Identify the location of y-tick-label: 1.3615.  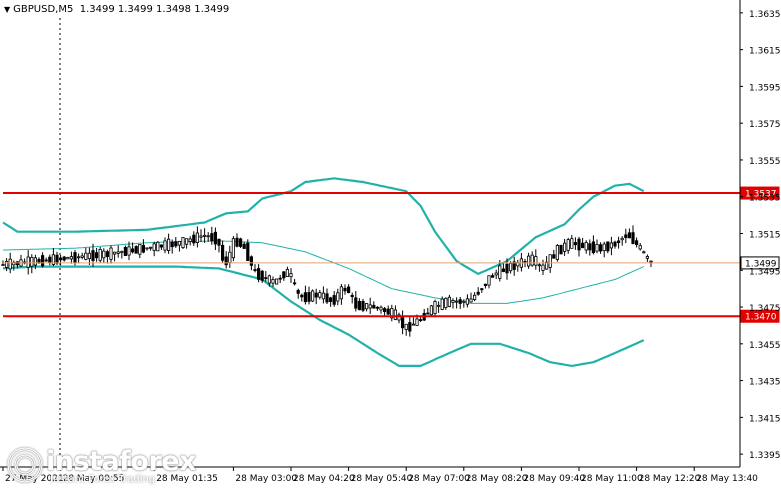
(765, 52).